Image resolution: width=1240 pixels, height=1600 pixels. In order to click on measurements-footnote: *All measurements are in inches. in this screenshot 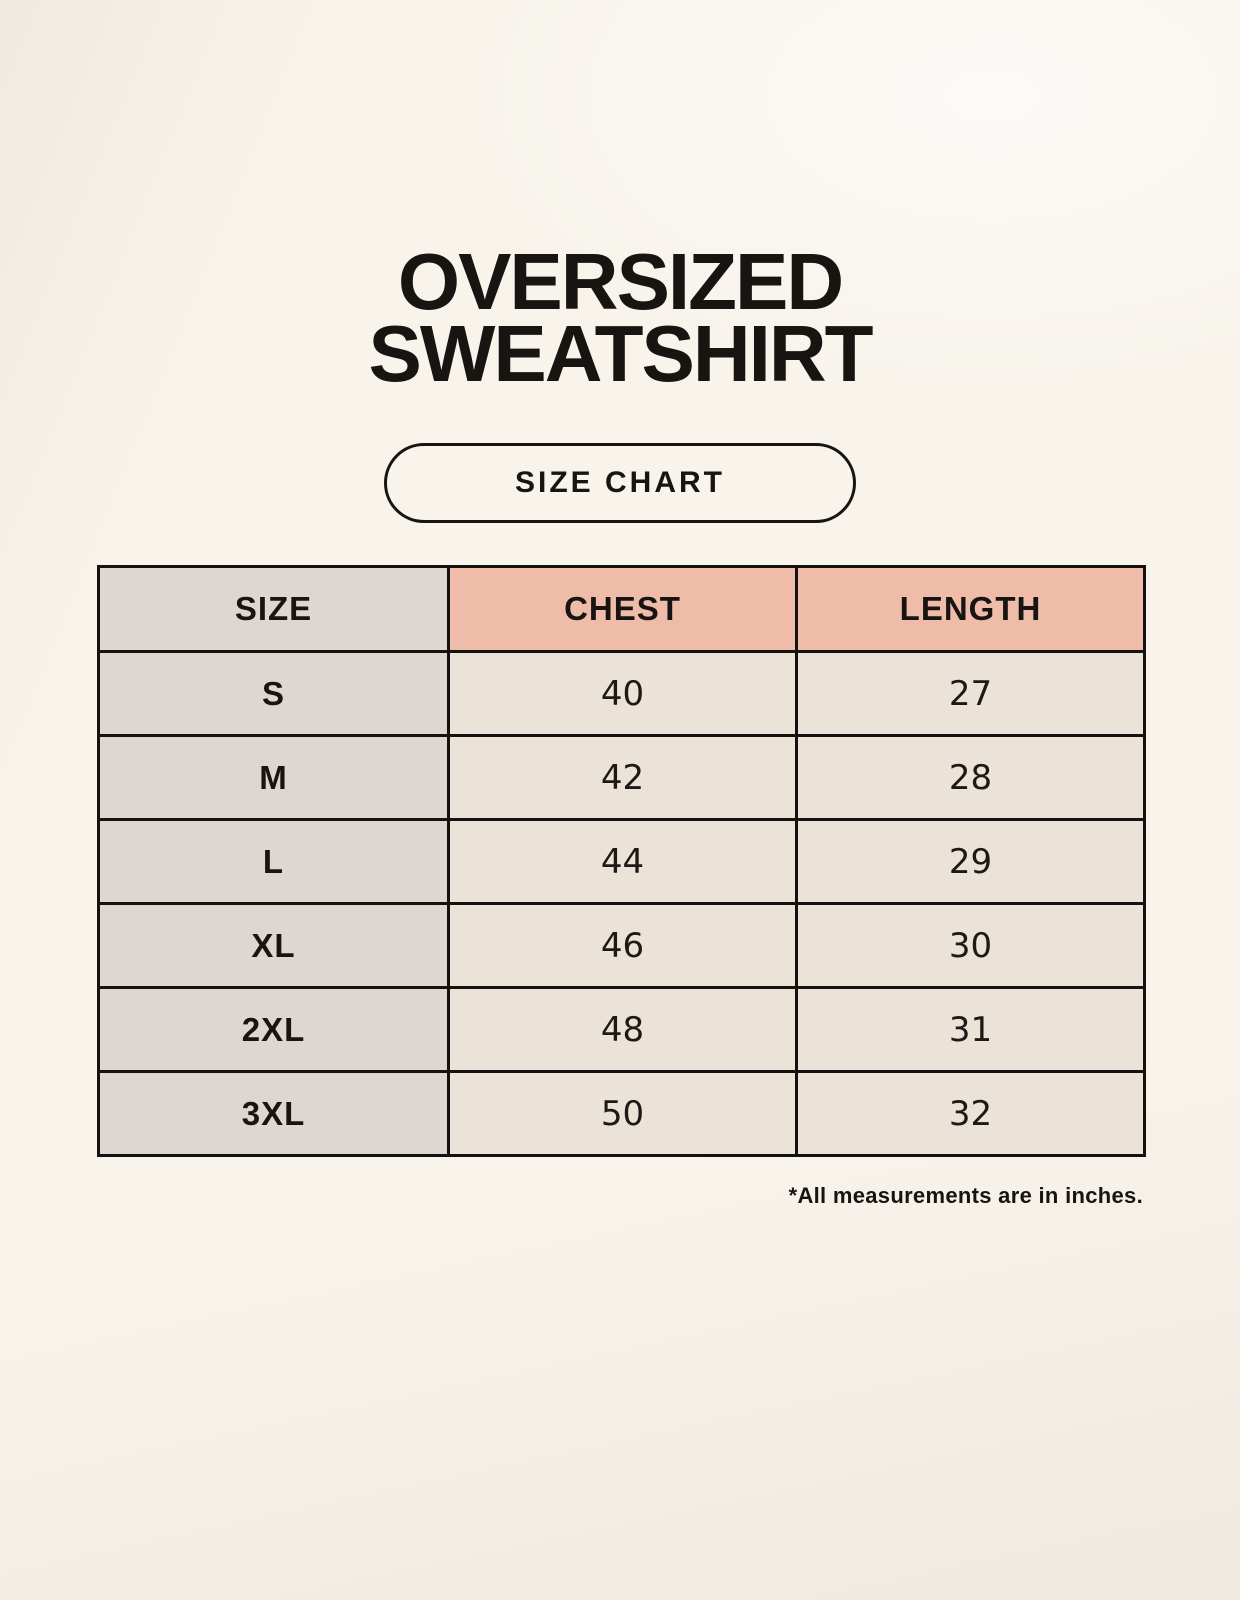, I will do `click(965, 1195)`.